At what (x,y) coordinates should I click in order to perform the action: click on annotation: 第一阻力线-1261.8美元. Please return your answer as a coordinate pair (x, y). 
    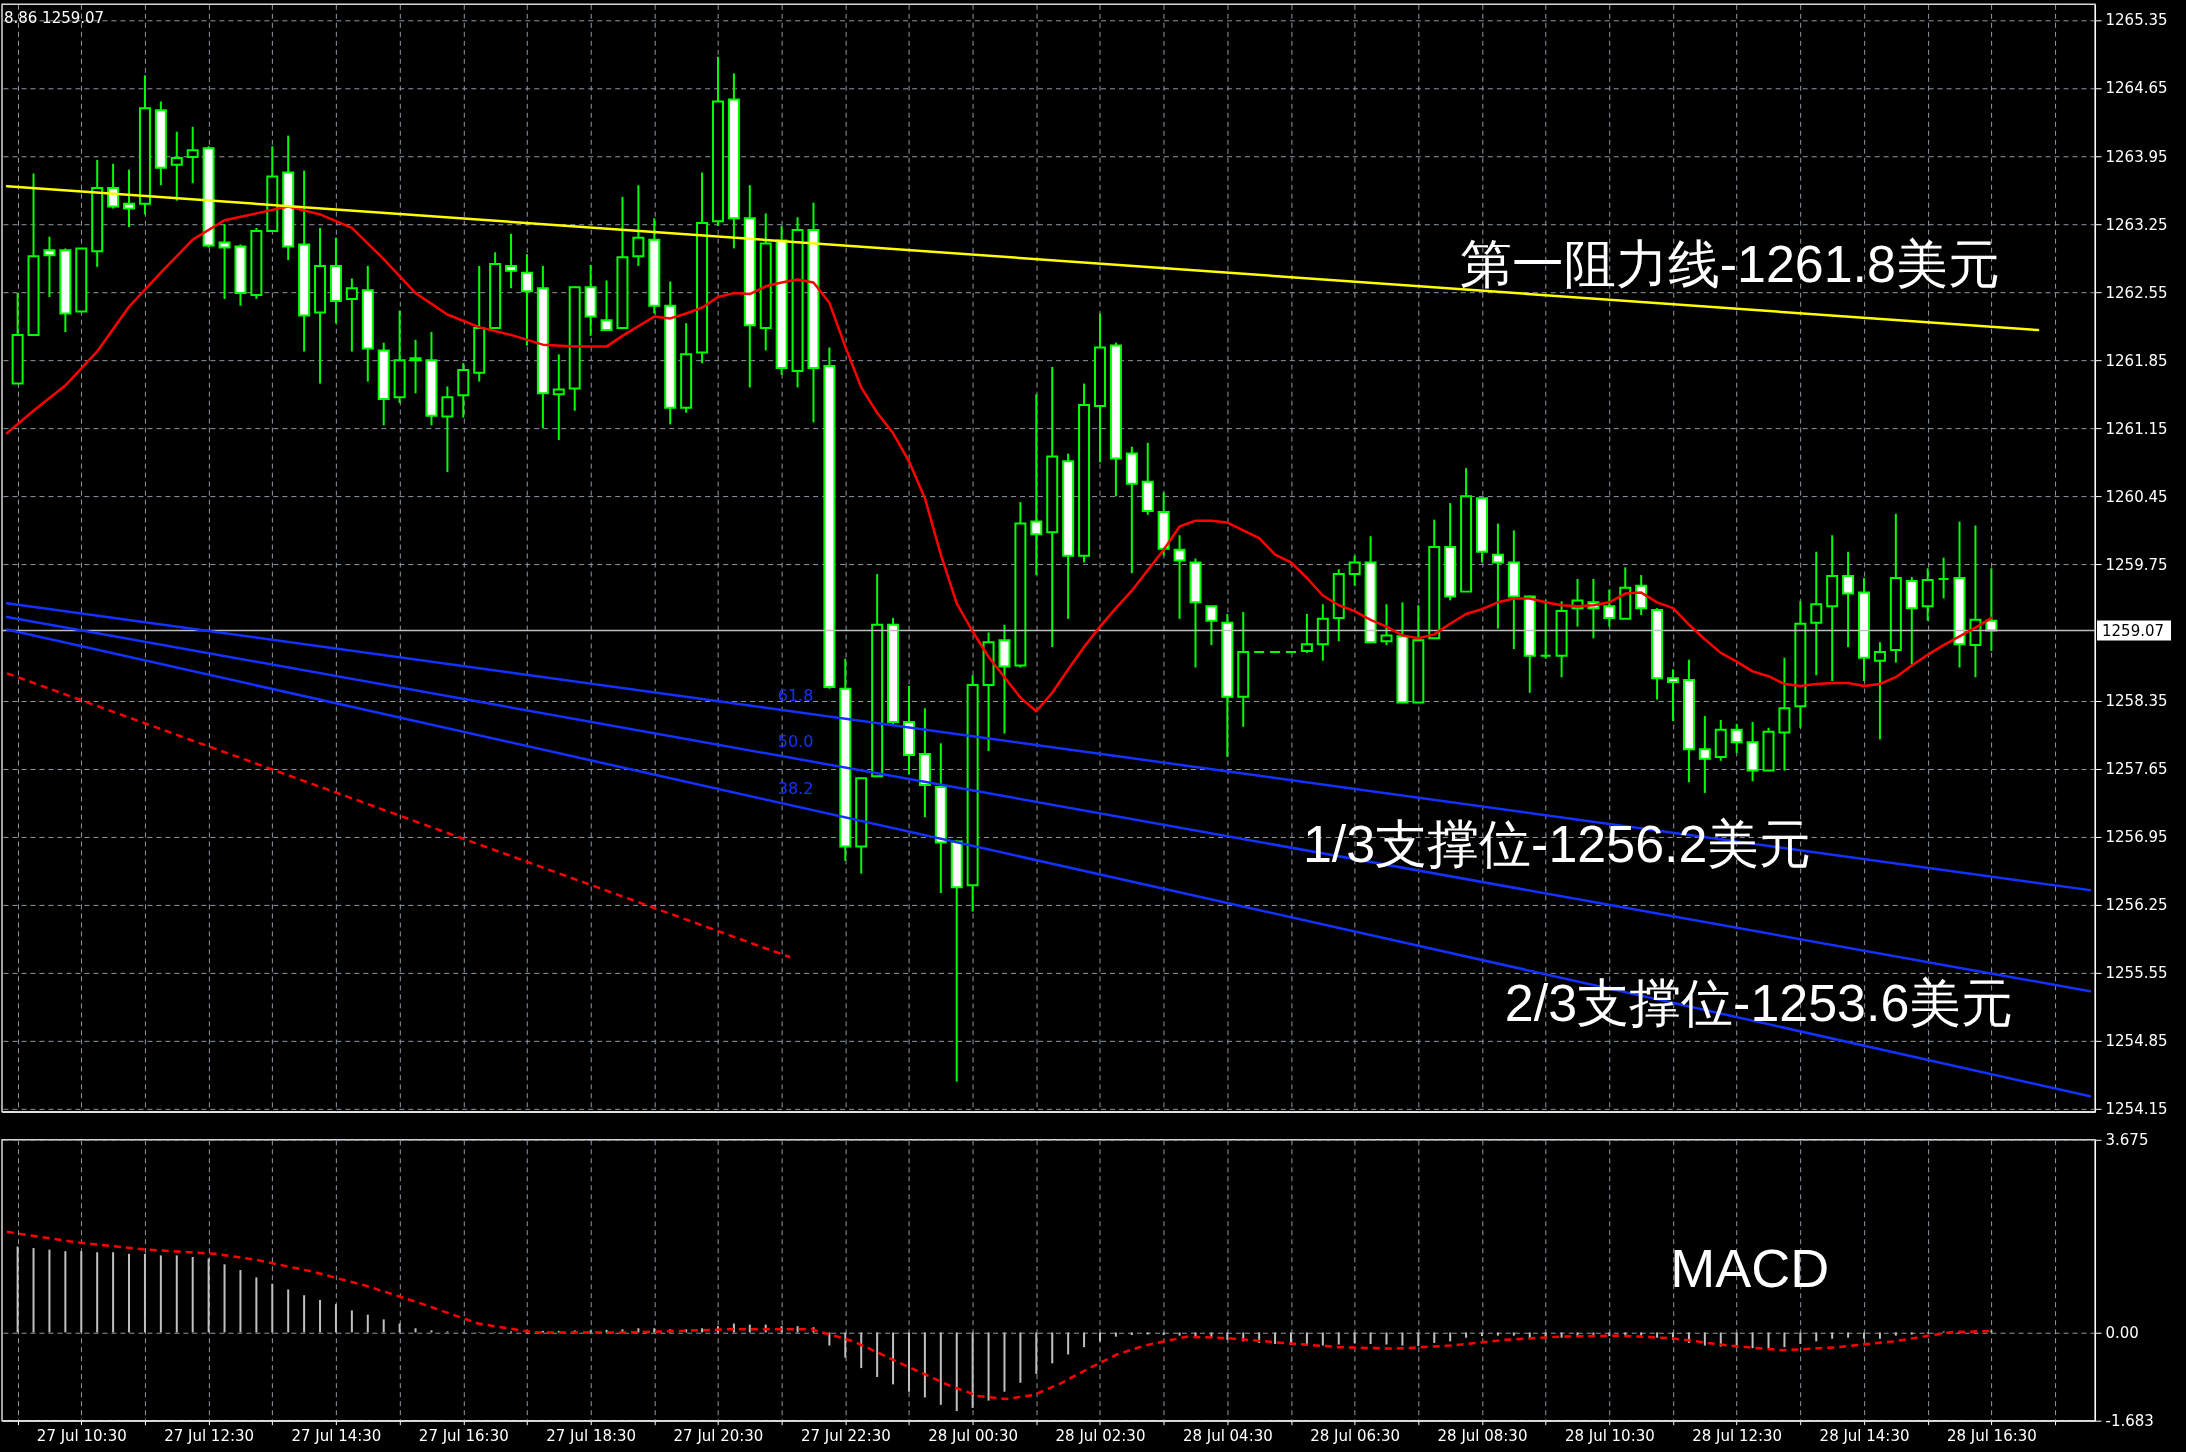
    Looking at the image, I should click on (1729, 264).